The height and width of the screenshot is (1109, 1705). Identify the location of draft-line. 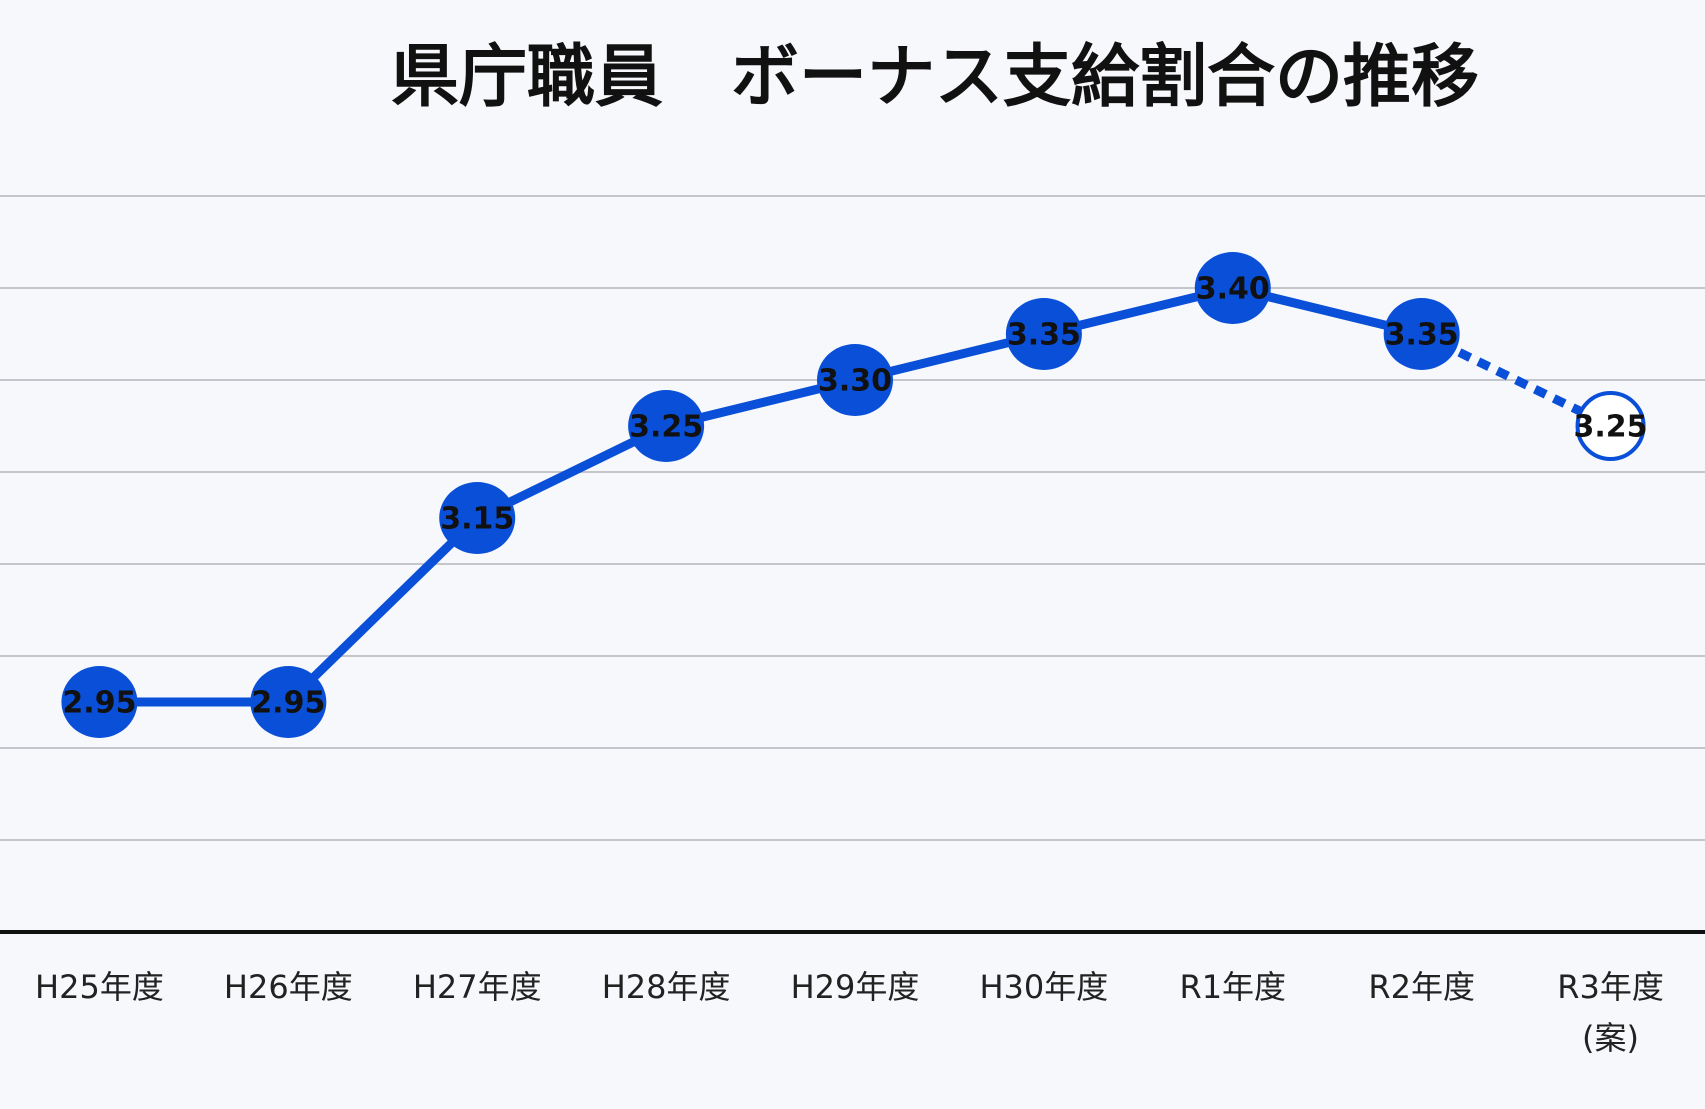
(1516, 380).